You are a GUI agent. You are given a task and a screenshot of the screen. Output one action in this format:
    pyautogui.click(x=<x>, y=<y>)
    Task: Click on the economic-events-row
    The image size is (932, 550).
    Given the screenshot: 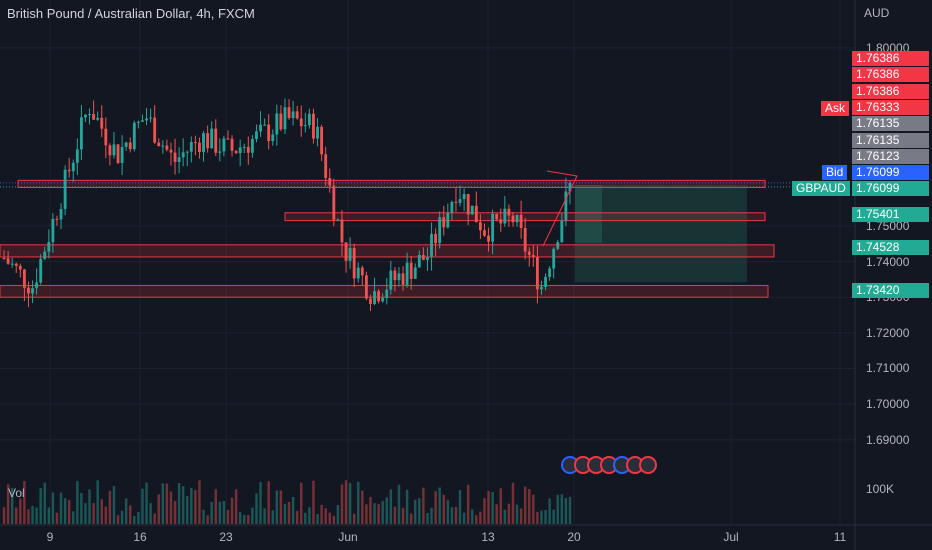 What is the action you would take?
    pyautogui.click(x=609, y=465)
    